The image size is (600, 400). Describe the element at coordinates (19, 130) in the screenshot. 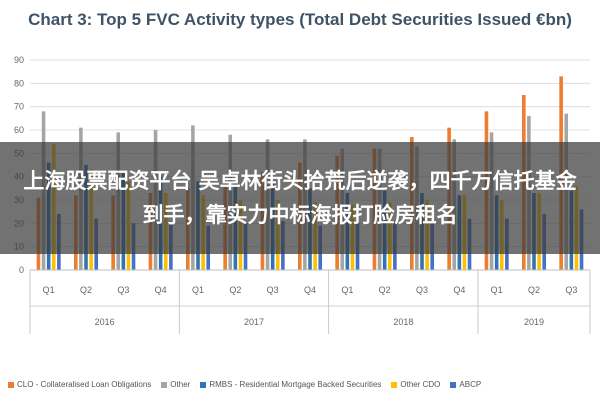

I see `y-tick-label: 60` at that location.